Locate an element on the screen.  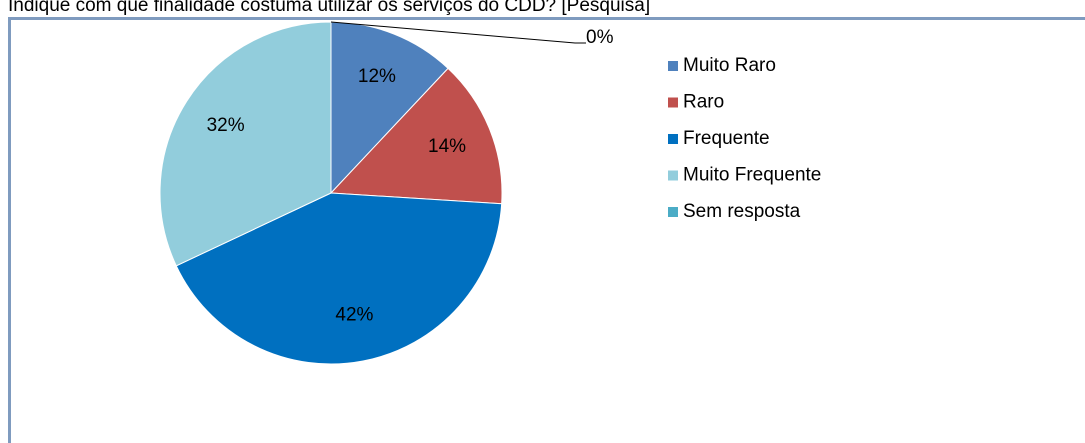
data-label: 14% is located at coordinates (447, 146).